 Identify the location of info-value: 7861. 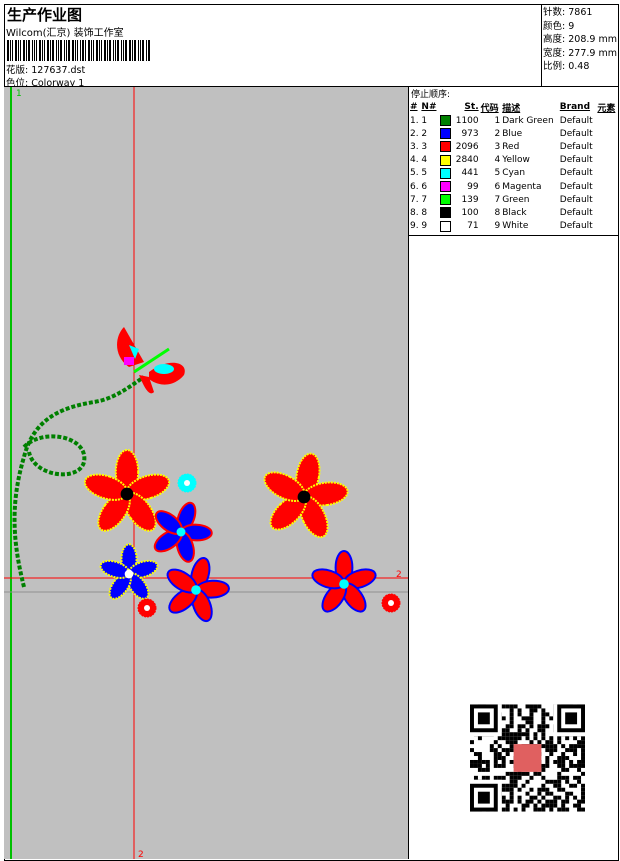
(580, 12).